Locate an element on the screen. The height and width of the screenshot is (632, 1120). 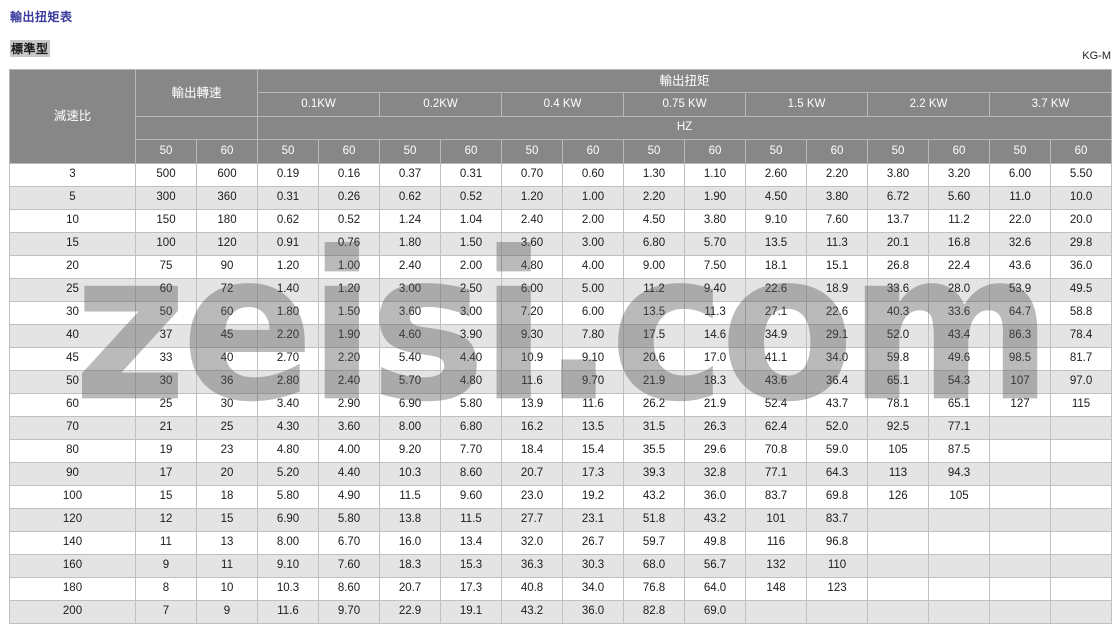
cell-value: 32.8 is located at coordinates (715, 474).